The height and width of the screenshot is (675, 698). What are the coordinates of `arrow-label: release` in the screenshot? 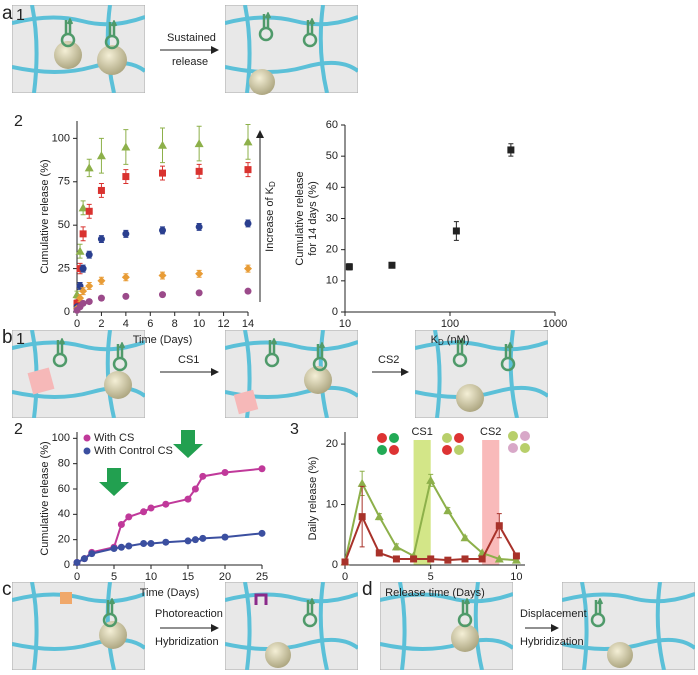 It's located at (190, 62).